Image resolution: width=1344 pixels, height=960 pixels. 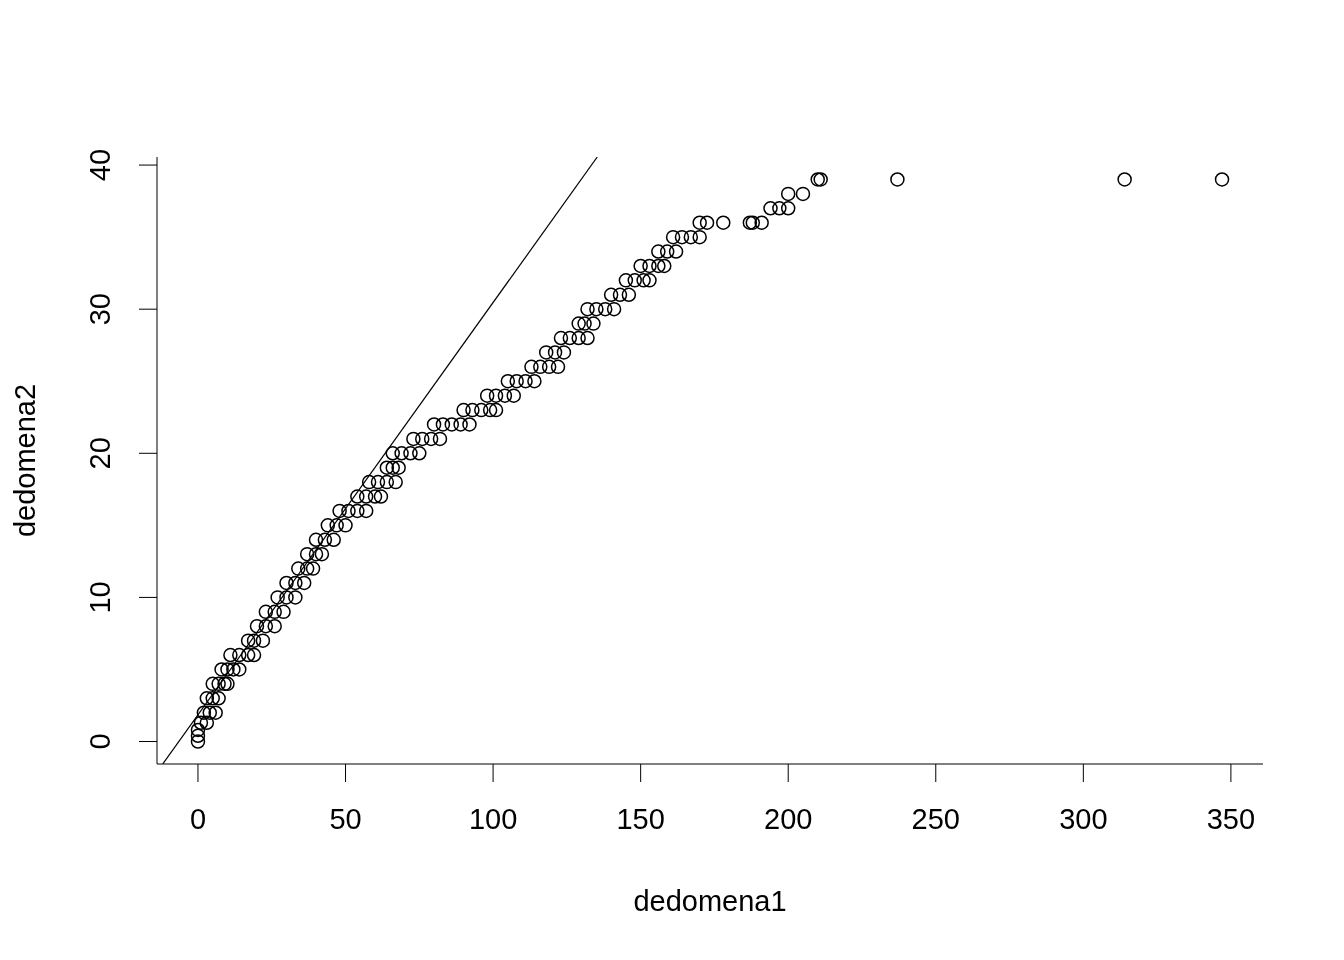 I want to click on y-tick-label: 40, so click(x=100, y=165).